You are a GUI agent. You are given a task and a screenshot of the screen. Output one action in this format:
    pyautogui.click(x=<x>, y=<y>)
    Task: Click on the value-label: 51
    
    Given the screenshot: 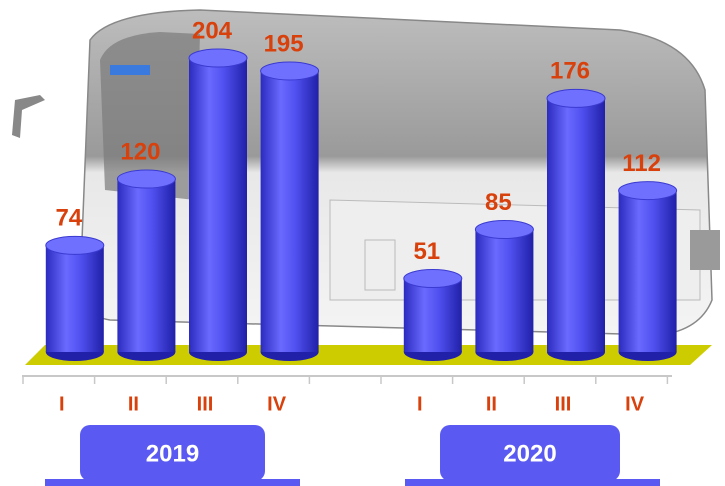 What is the action you would take?
    pyautogui.click(x=426, y=251)
    